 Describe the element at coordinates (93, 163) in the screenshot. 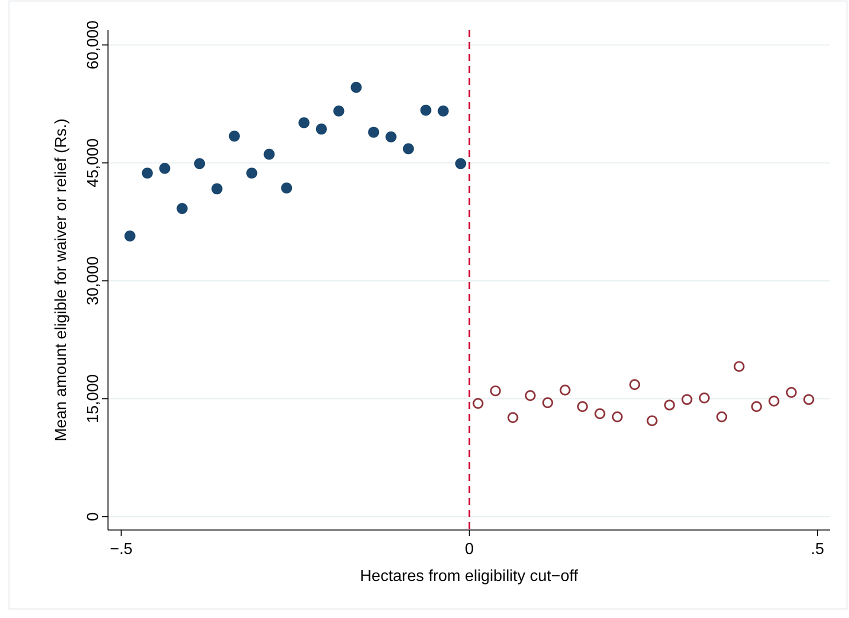

I see `y-tick-label: 45,000` at that location.